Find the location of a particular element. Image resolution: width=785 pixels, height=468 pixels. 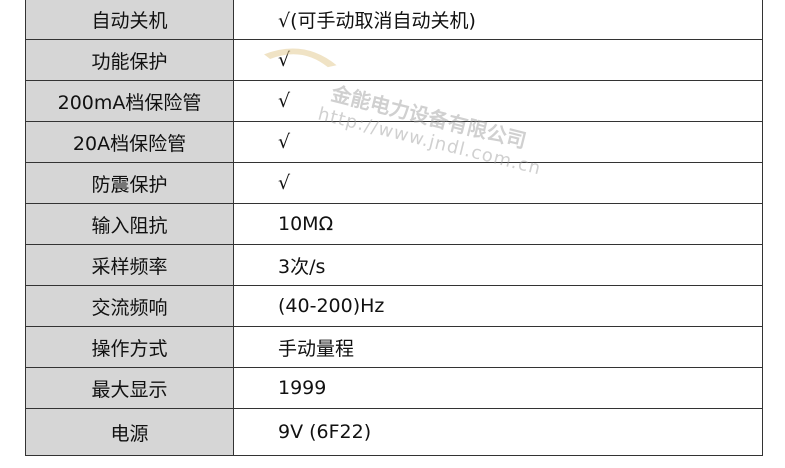

spec-label: 电源 is located at coordinates (129, 432).